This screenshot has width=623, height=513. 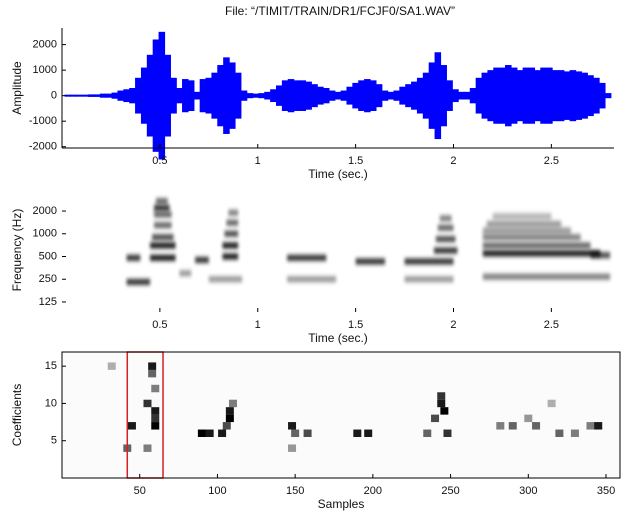 What do you see at coordinates (450, 491) in the screenshot?
I see `x-tick-label: 250` at bounding box center [450, 491].